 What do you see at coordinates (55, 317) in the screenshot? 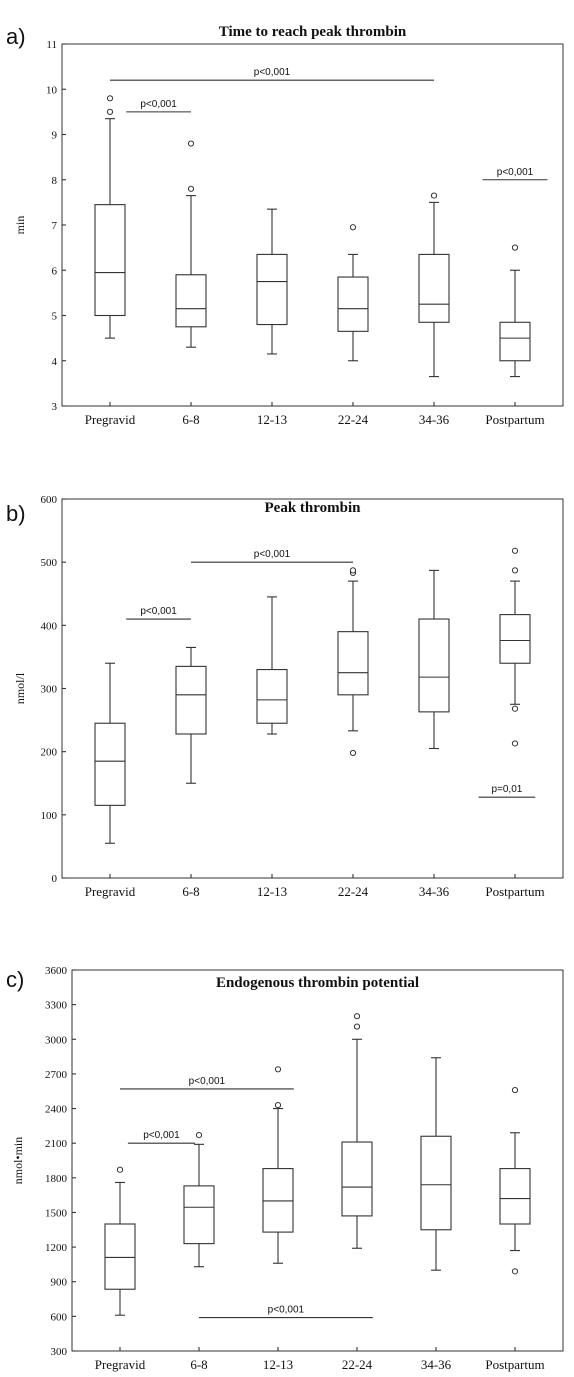
I see `y-tick-label: 5` at bounding box center [55, 317].